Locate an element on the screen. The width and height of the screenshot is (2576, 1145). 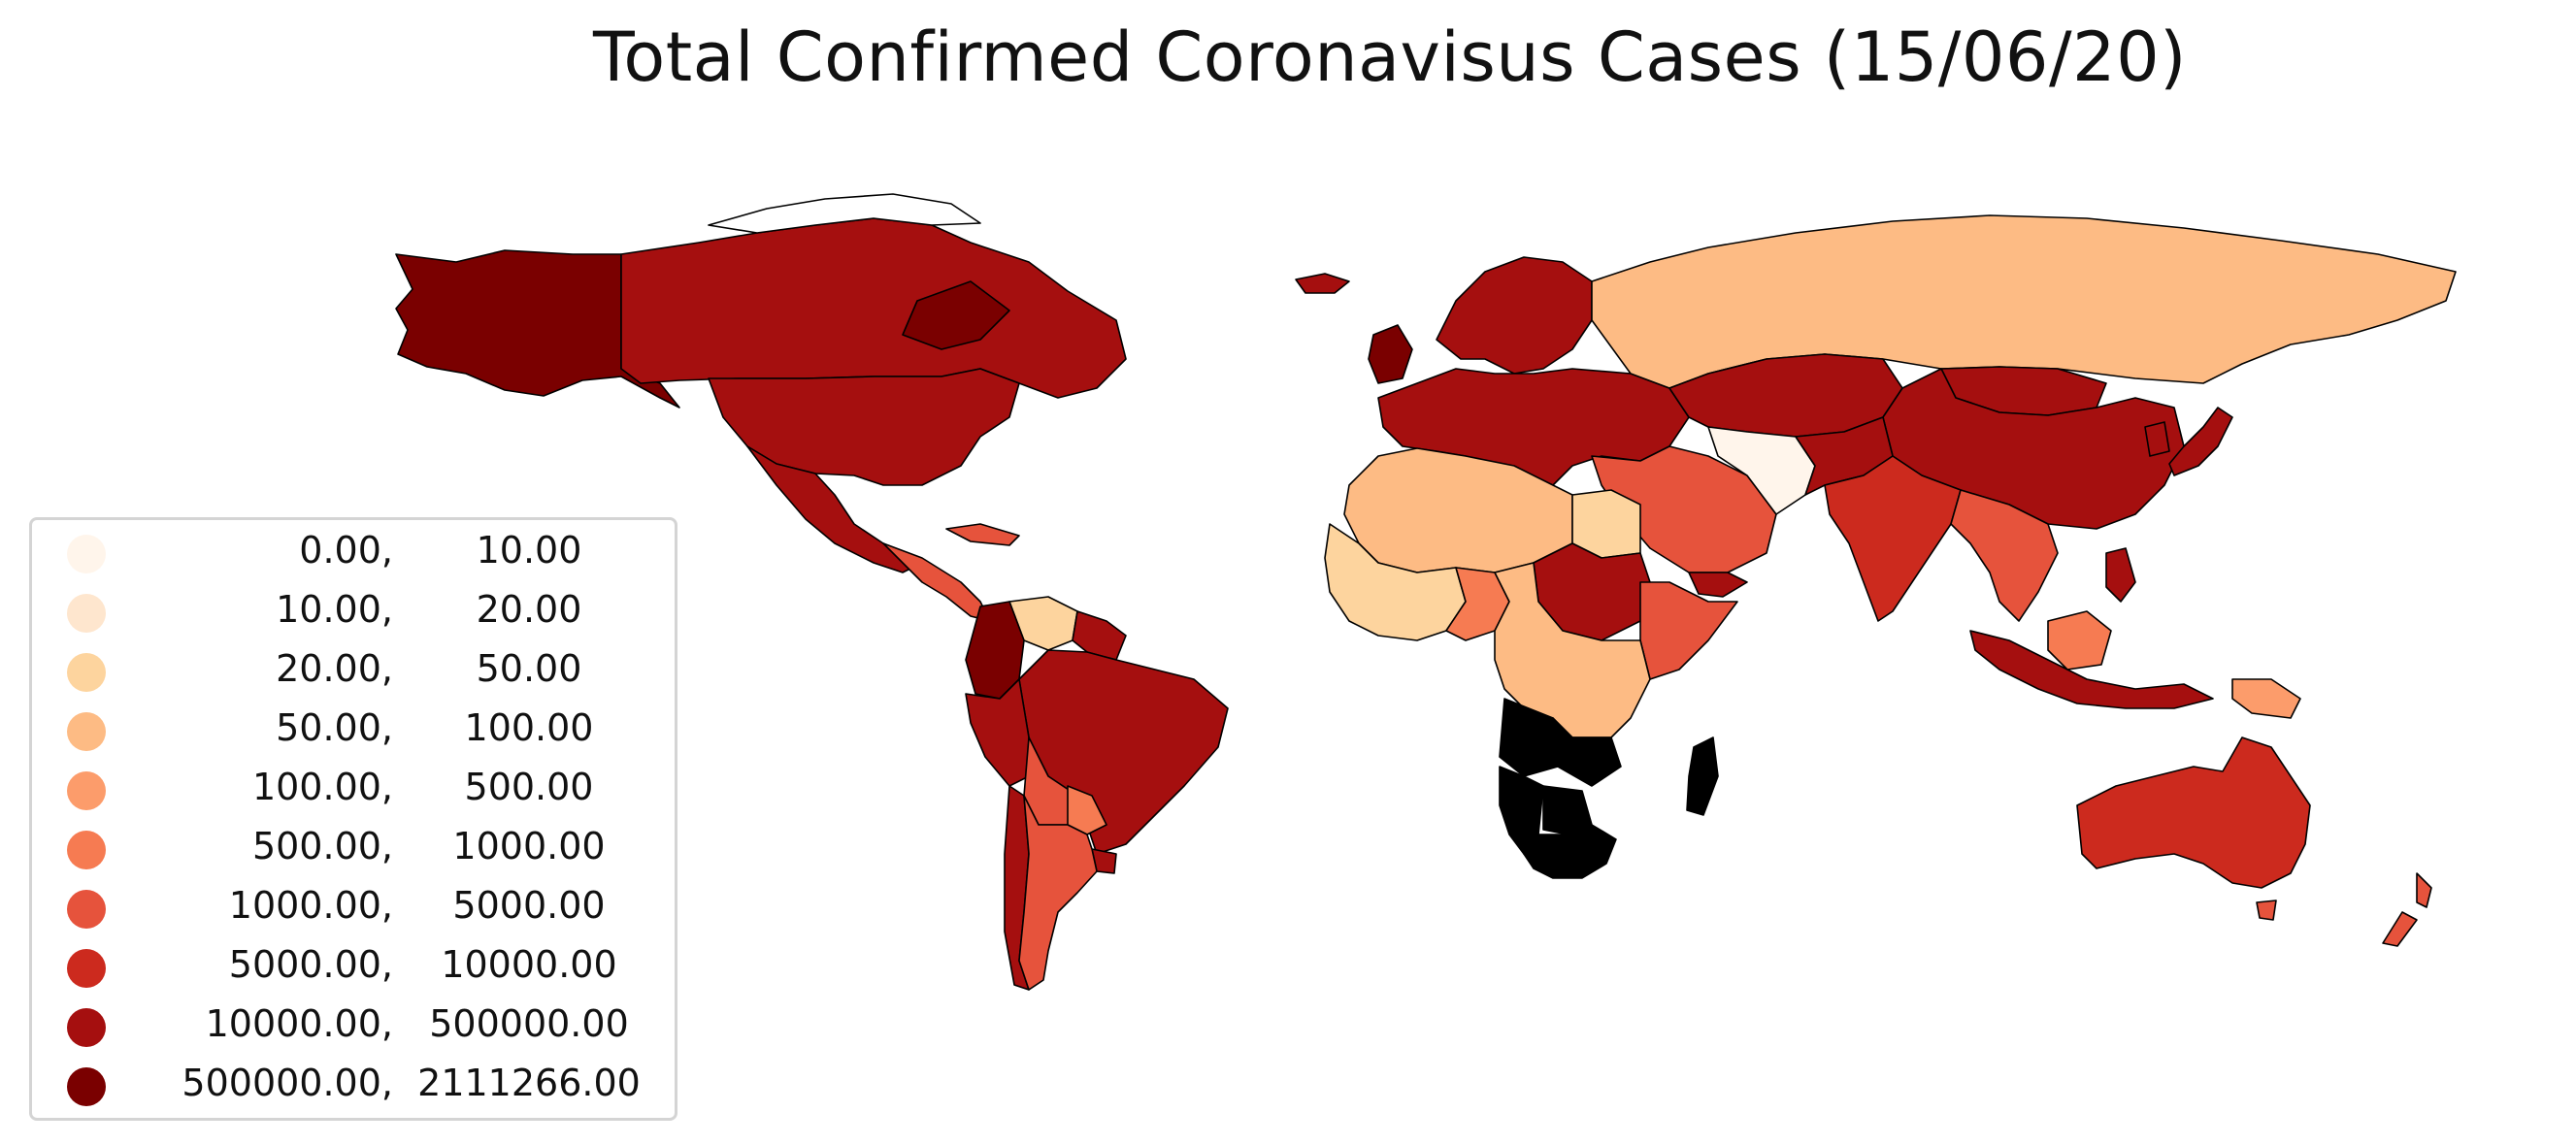
legend-item: 20.00, 50.00 is located at coordinates (353, 671).